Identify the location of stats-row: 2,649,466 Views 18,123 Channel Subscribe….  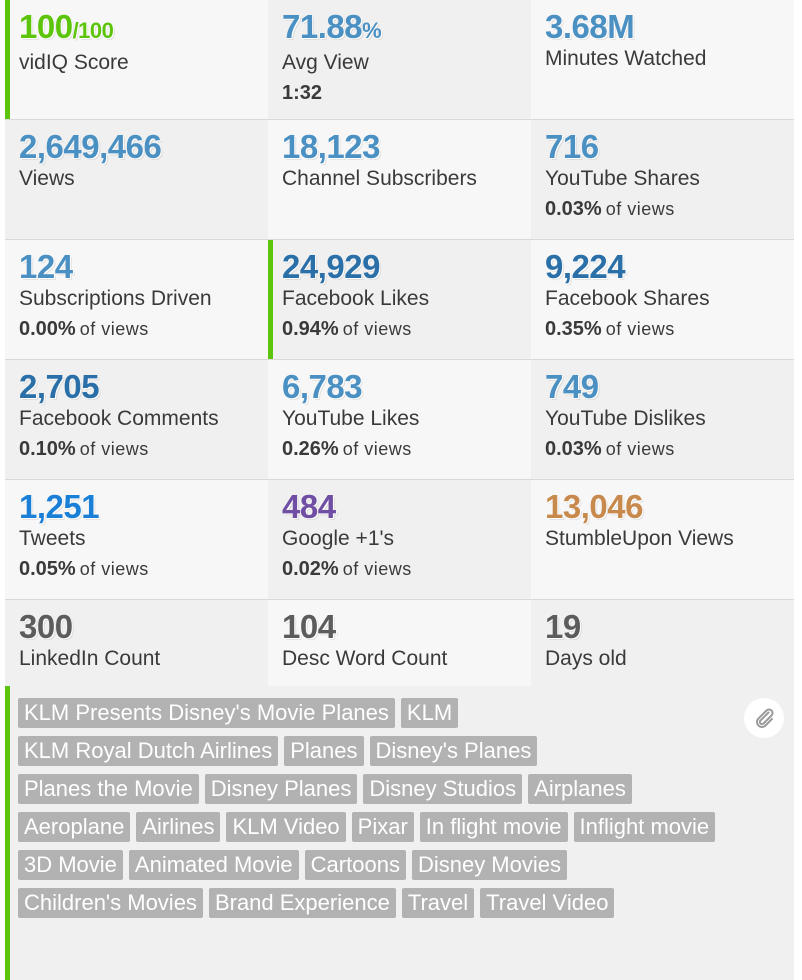
(399, 180).